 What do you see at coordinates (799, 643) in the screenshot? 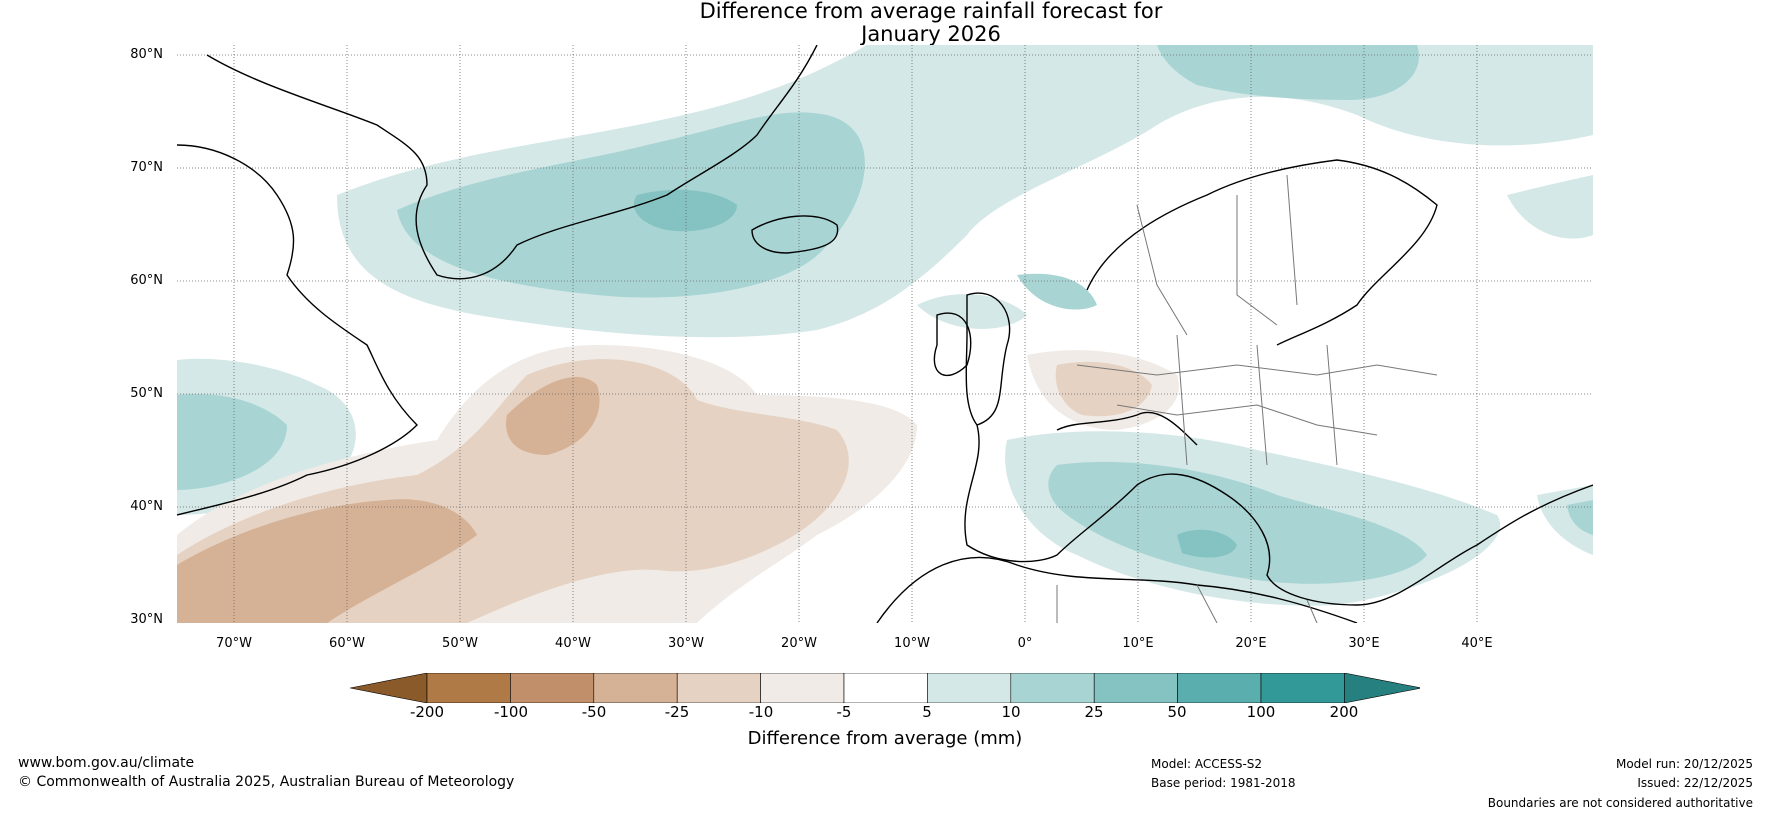
I see `lon-label-20w: 20°W` at bounding box center [799, 643].